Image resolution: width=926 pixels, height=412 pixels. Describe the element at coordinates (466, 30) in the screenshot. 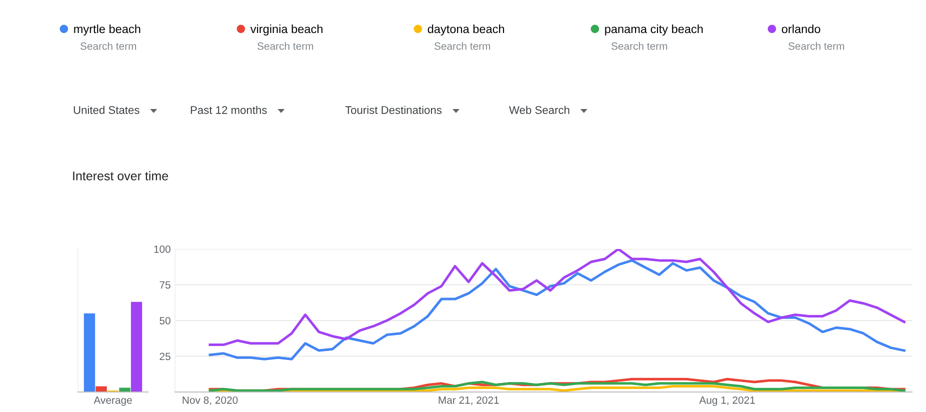

I see `legend-label: daytona beach` at that location.